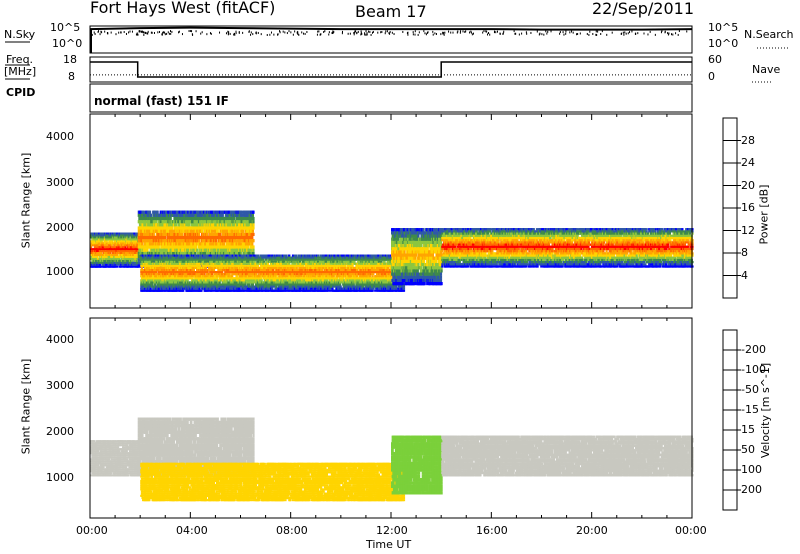  I want to click on nsky-series, so click(391, 29).